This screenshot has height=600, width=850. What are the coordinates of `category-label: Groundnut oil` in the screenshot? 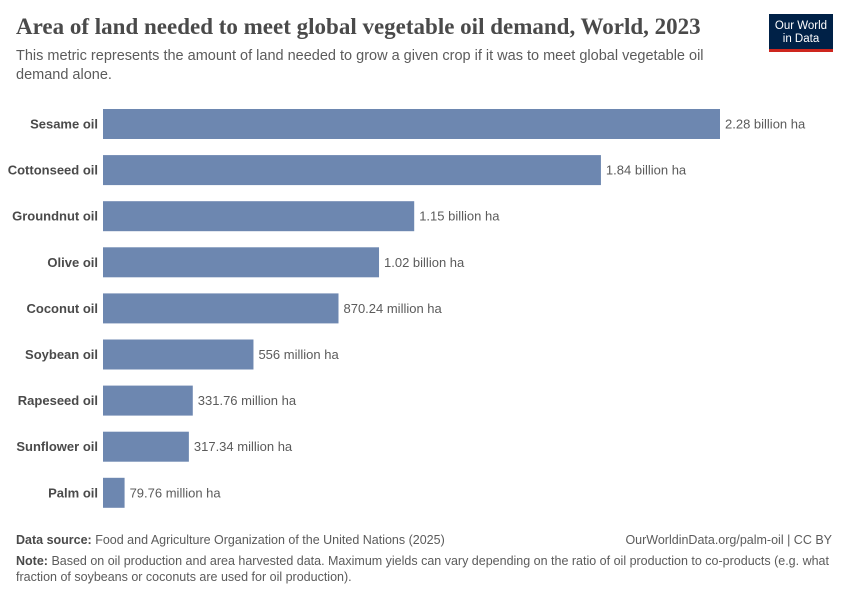 It's located at (55, 216).